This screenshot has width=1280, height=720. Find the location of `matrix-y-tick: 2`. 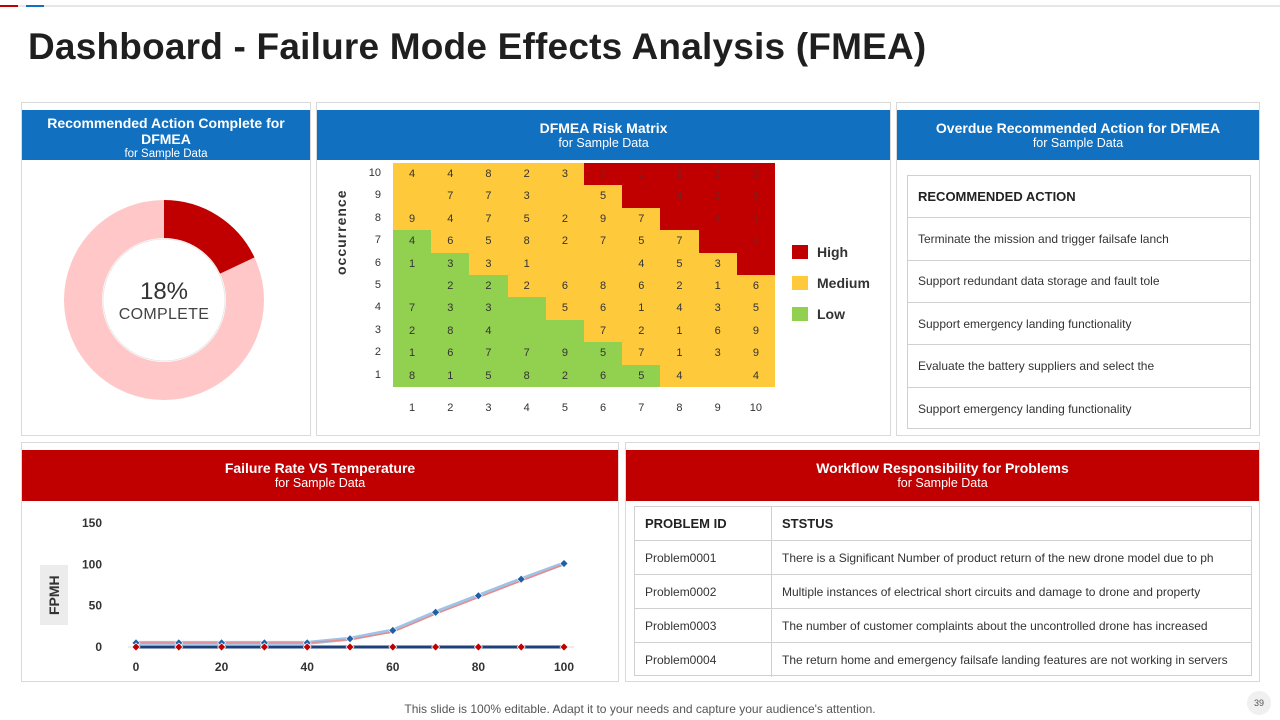

matrix-y-tick: 2 is located at coordinates (377, 352).